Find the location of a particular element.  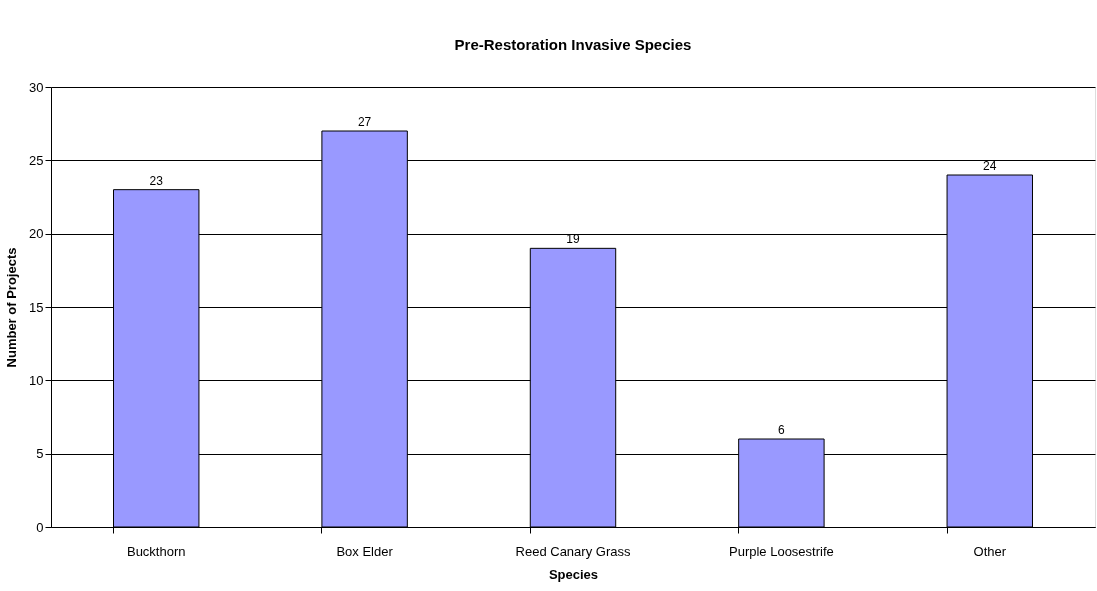

data-label: 6 is located at coordinates (782, 430).